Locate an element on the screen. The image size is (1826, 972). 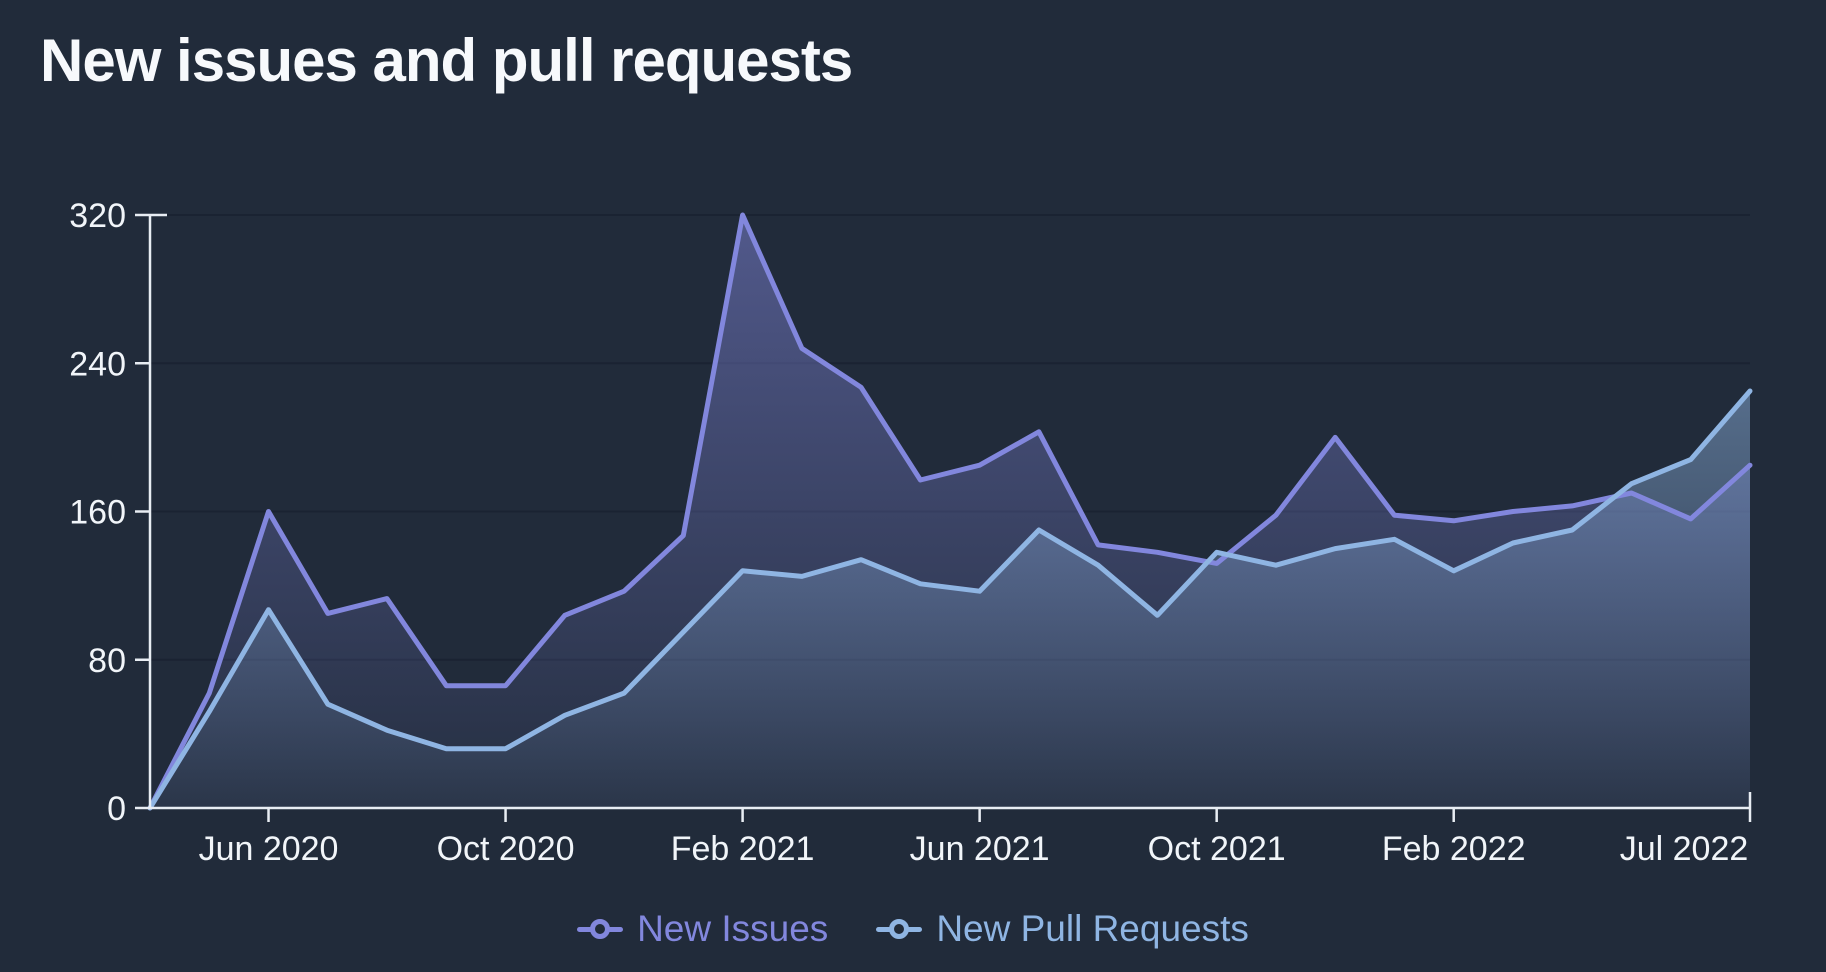
legend-item-new-issues: New Issues is located at coordinates (702, 929).